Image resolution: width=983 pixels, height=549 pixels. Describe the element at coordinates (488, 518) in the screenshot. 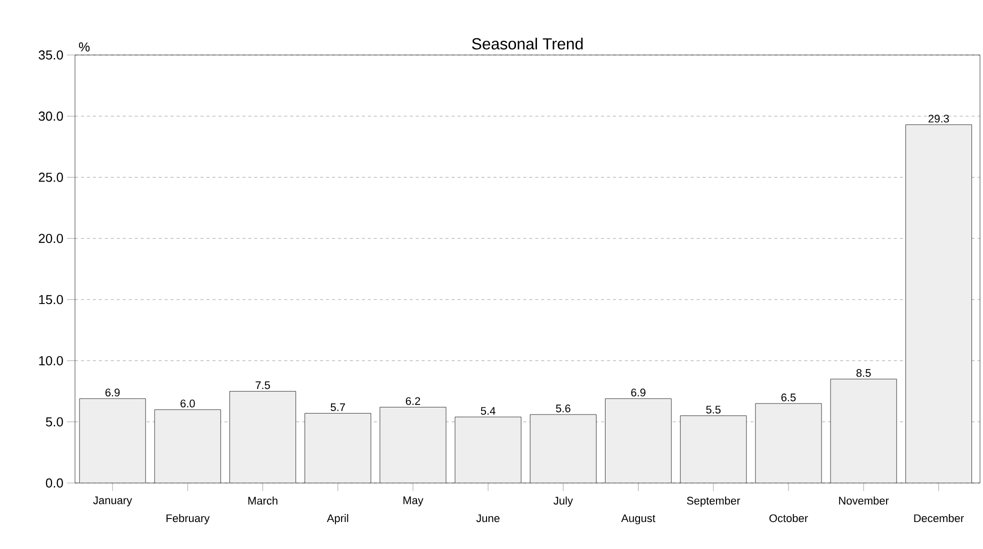

I see `x-tick-label: June` at that location.